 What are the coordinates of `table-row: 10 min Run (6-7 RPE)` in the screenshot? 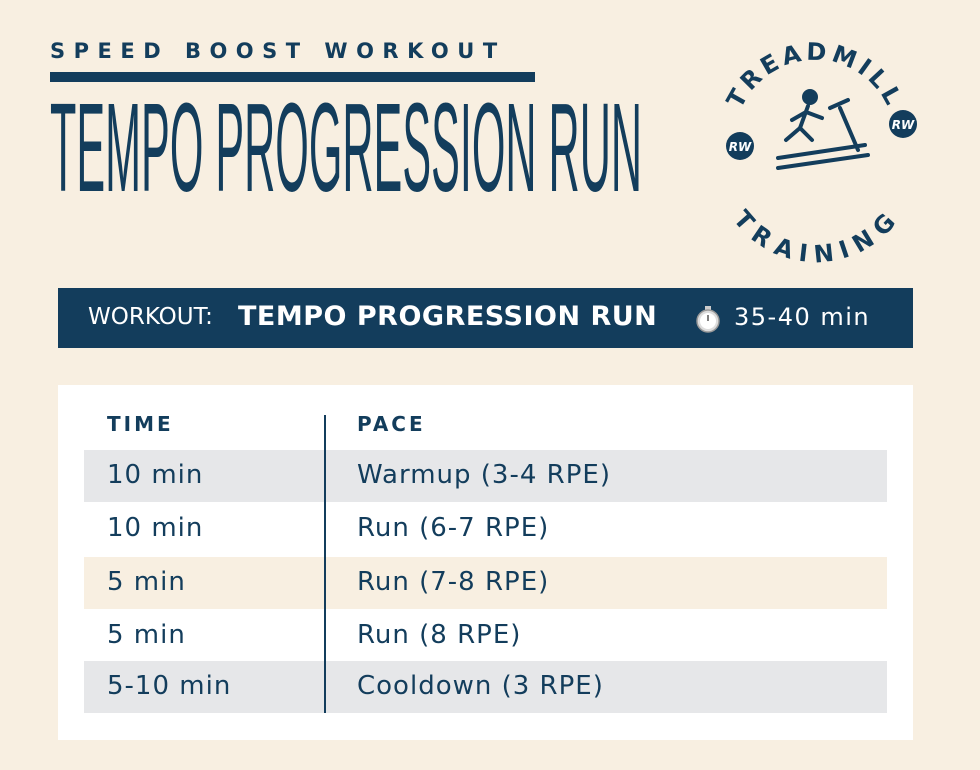 It's located at (485, 529).